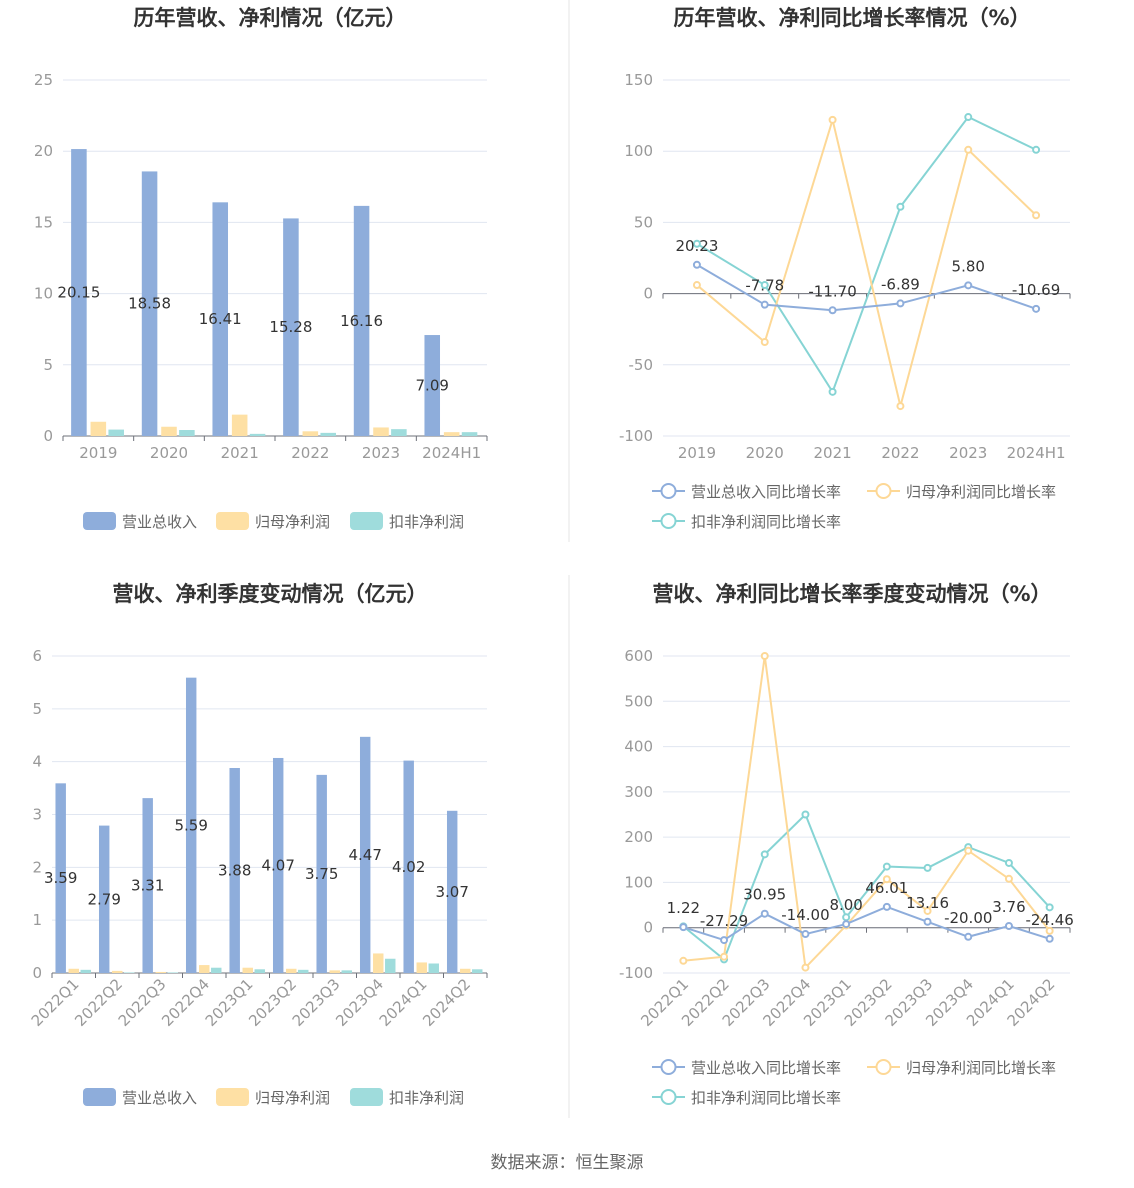 The image size is (1134, 1188). Describe the element at coordinates (272, 1002) in the screenshot. I see `x-tick-label: 2023Q2` at that location.